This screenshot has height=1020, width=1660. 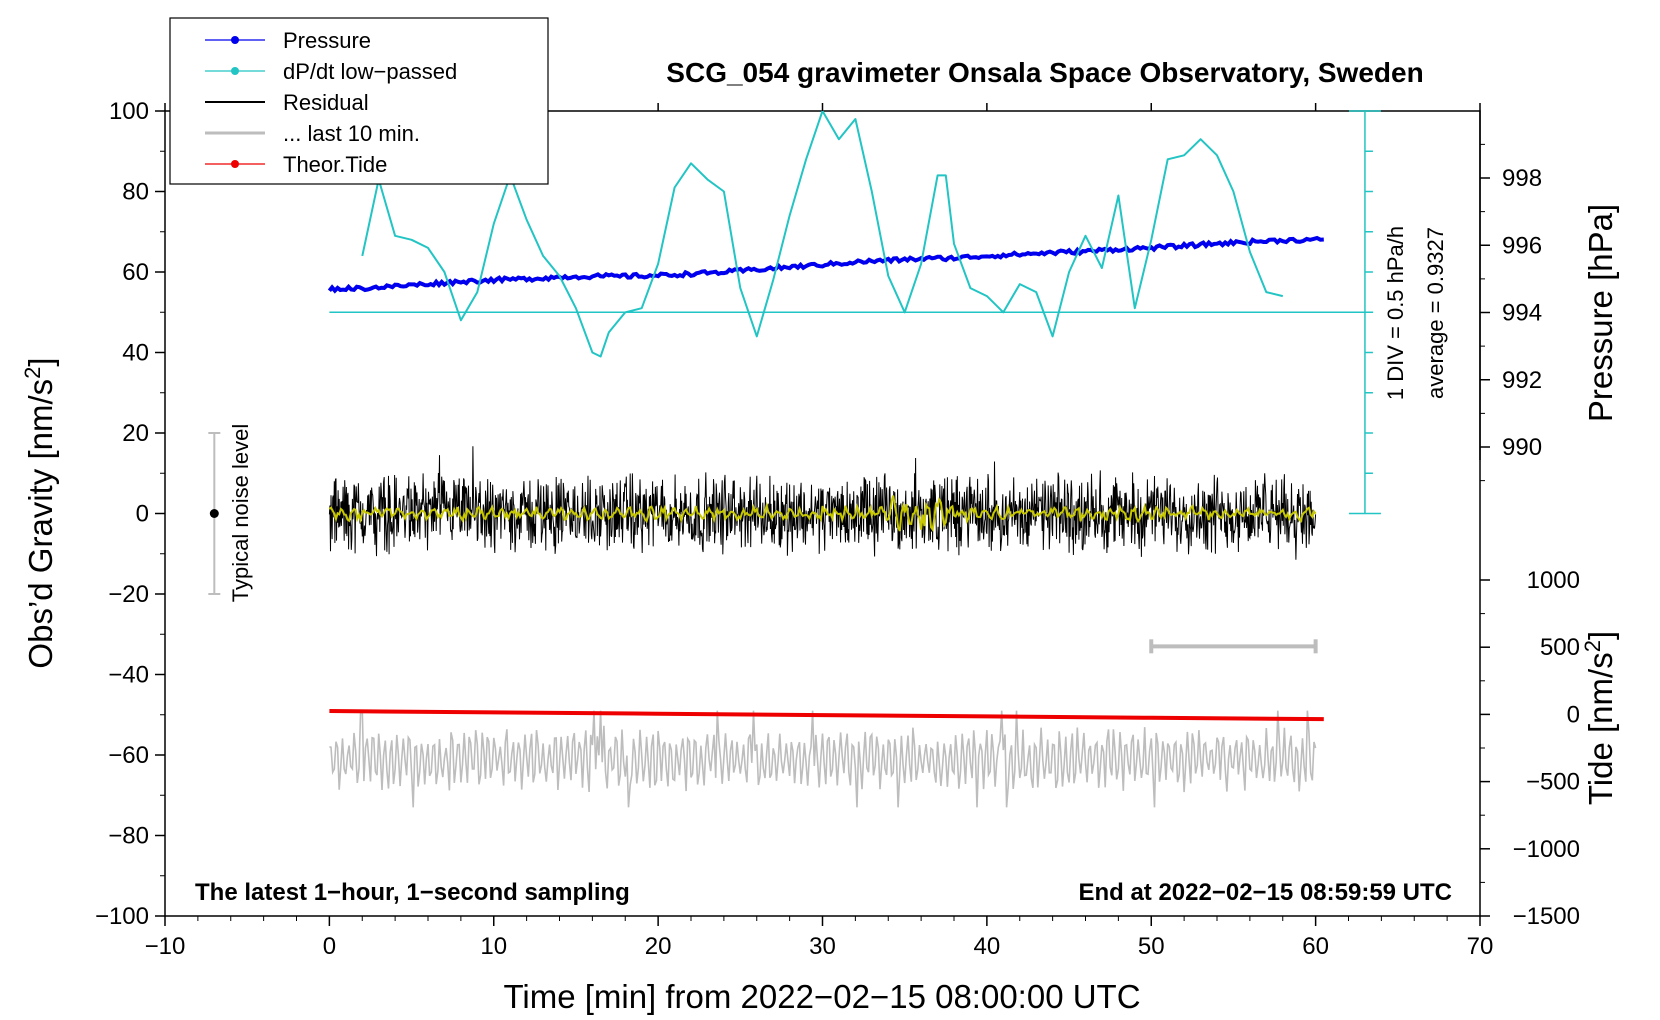 I want to click on series-residual-lowpass, so click(x=822, y=514).